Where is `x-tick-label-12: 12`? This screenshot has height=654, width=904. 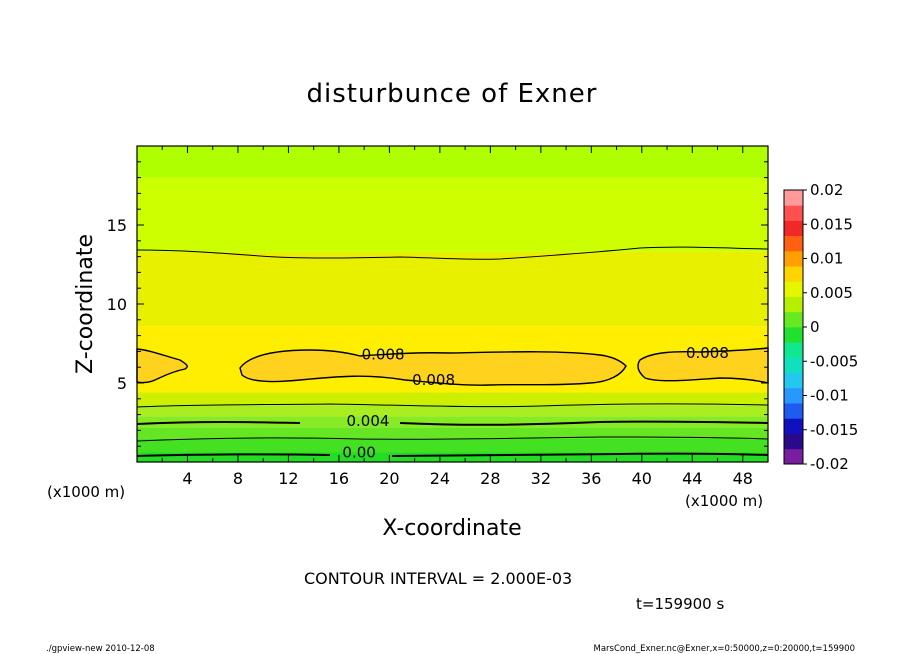
x-tick-label-12: 12 is located at coordinates (288, 478).